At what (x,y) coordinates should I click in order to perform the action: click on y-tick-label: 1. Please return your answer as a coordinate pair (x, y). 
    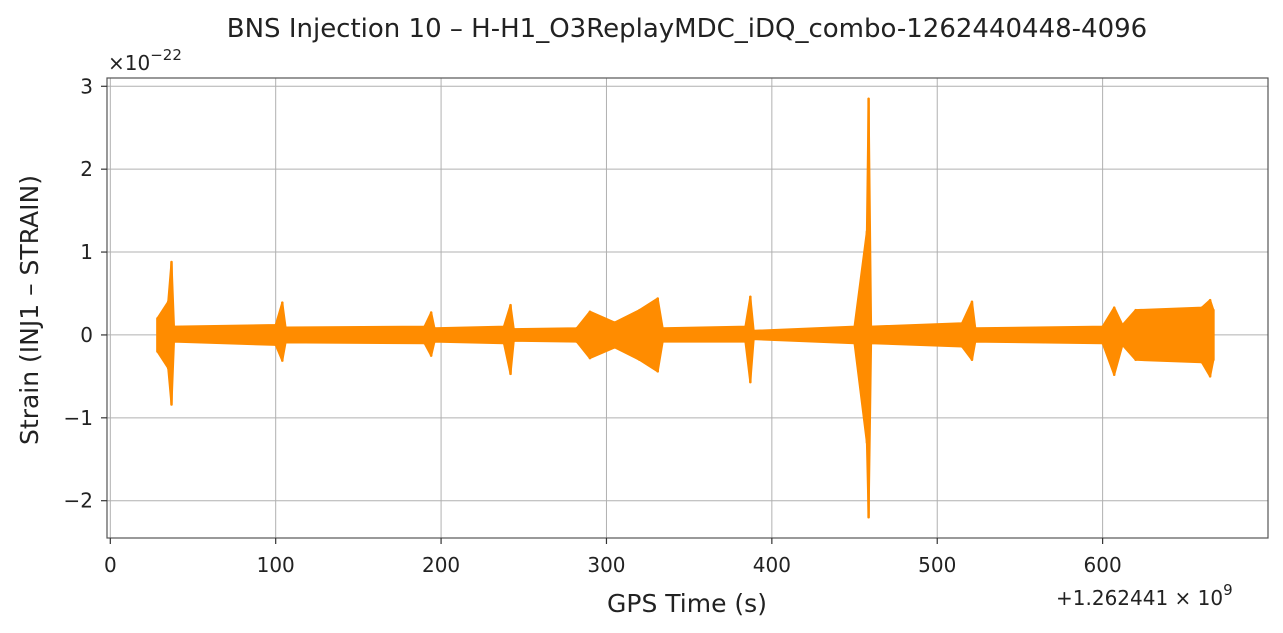
    Looking at the image, I should click on (86, 252).